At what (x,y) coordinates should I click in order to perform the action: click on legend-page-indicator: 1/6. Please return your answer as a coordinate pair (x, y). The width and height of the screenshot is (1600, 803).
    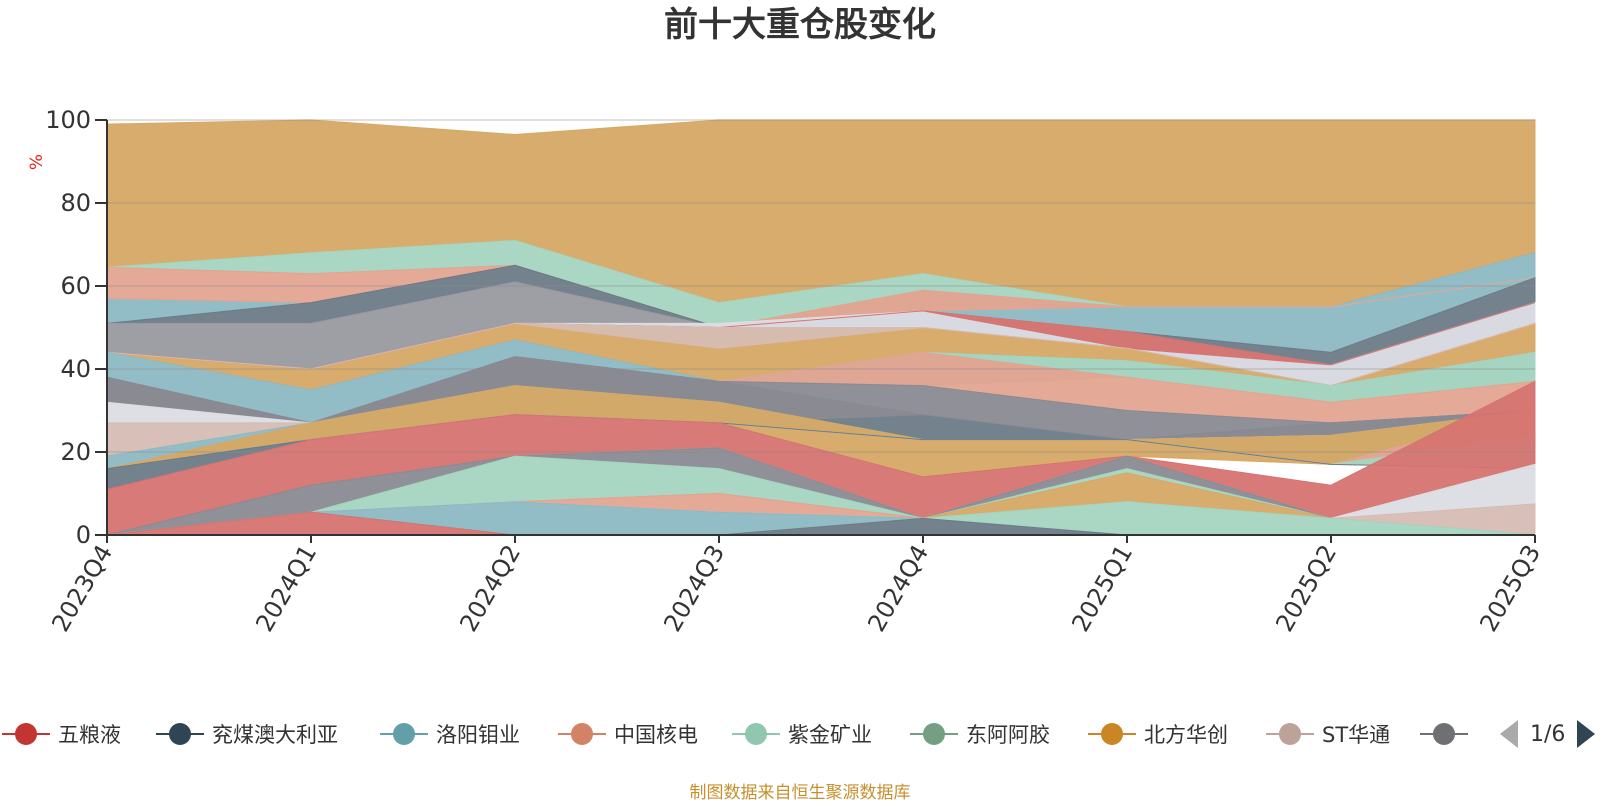
    Looking at the image, I should click on (1548, 734).